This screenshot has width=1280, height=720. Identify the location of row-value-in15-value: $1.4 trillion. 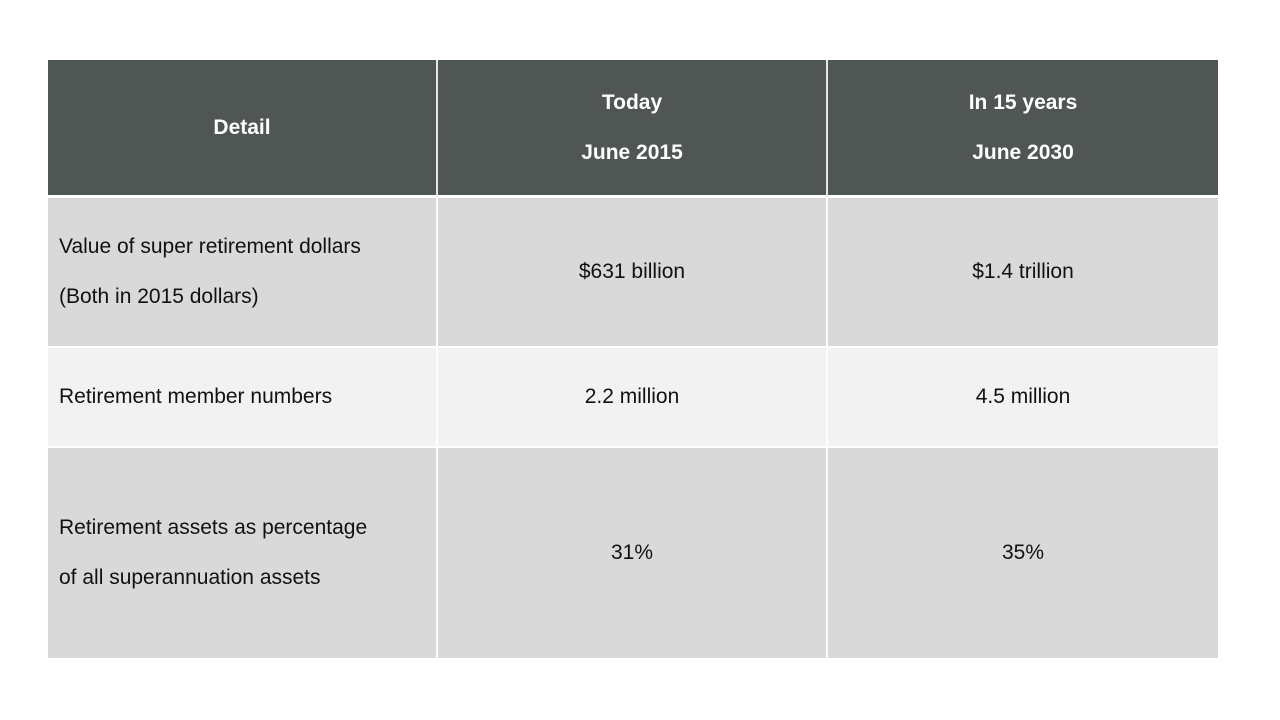
(1023, 271).